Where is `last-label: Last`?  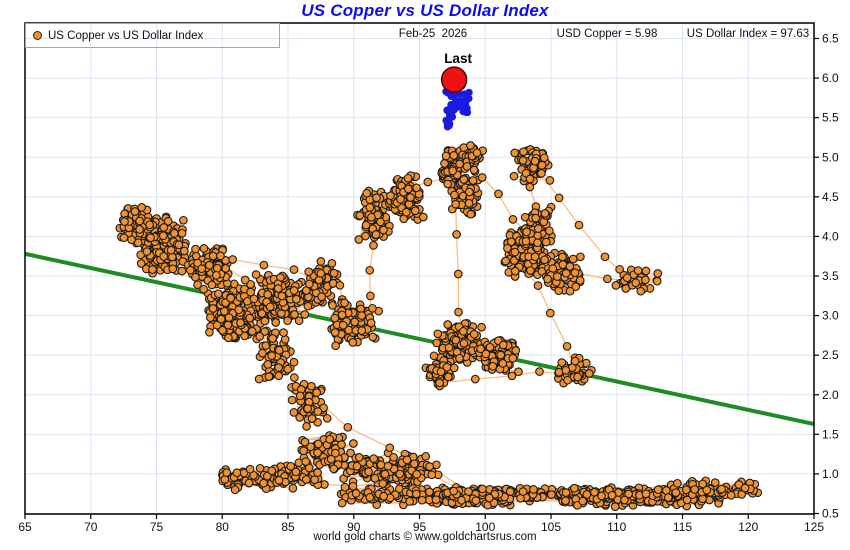
last-label: Last is located at coordinates (458, 58).